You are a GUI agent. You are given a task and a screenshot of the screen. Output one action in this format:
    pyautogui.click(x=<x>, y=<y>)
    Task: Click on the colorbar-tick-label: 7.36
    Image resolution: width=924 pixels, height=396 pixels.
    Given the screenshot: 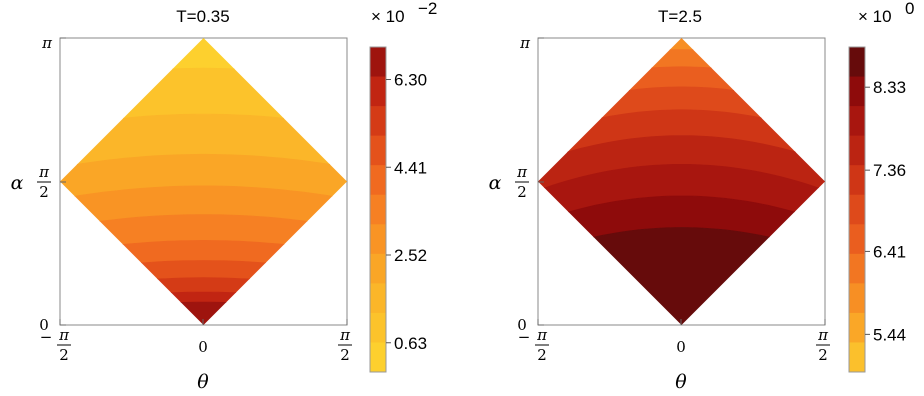 What is the action you would take?
    pyautogui.click(x=889, y=170)
    